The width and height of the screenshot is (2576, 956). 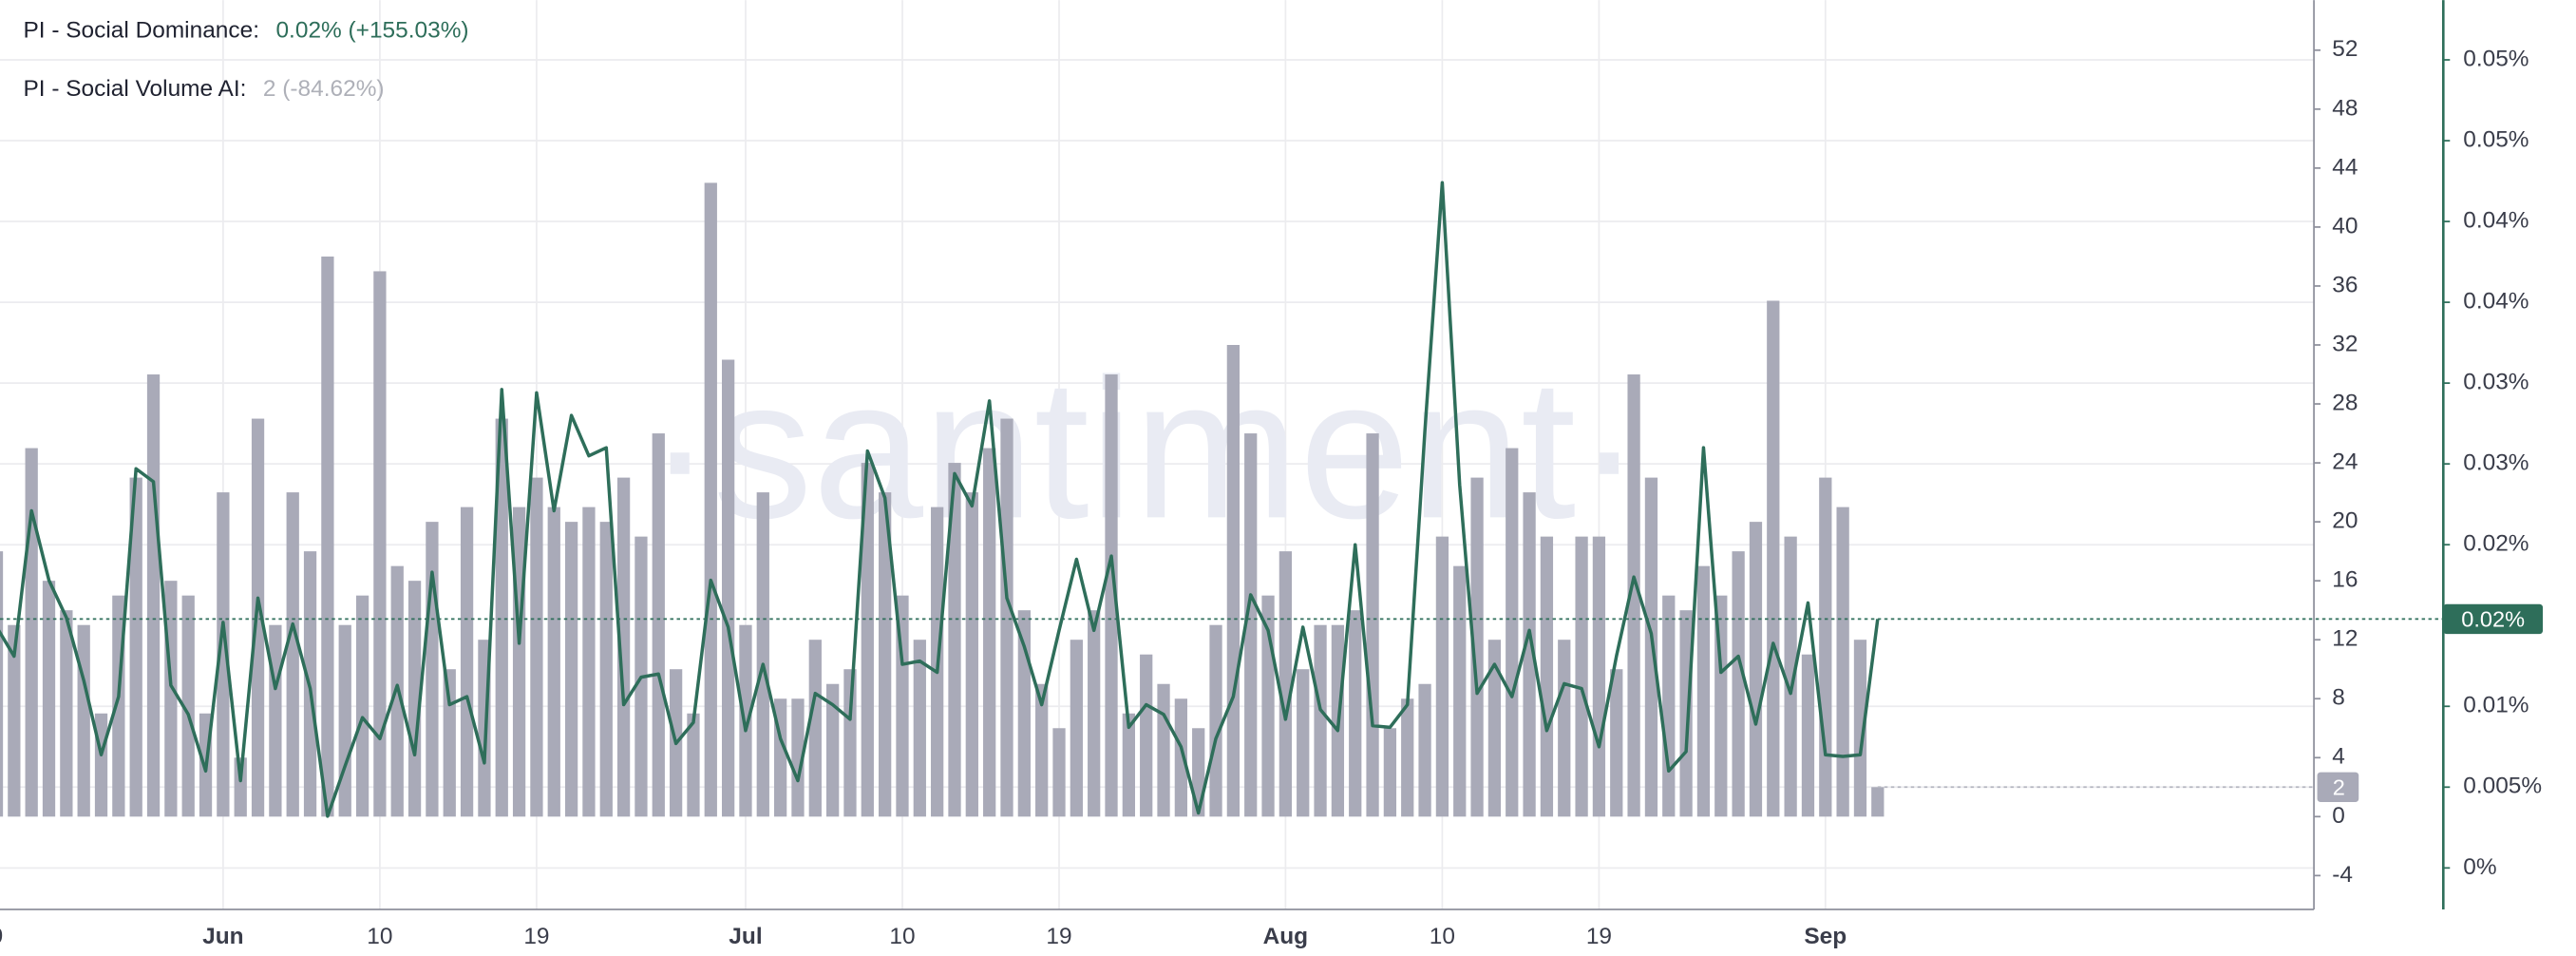 I want to click on y-tick-label: 4, so click(x=2338, y=757).